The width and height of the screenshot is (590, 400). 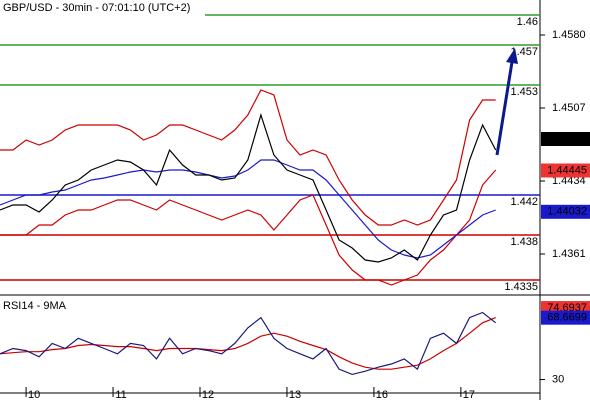 I want to click on x-tick-label: 10, so click(x=34, y=394).